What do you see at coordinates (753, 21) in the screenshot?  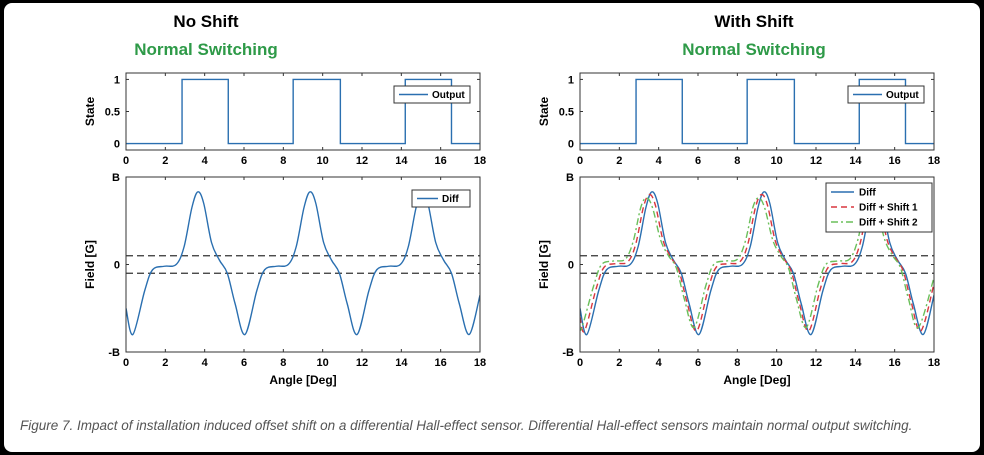 I see `right-title: With Shift` at bounding box center [753, 21].